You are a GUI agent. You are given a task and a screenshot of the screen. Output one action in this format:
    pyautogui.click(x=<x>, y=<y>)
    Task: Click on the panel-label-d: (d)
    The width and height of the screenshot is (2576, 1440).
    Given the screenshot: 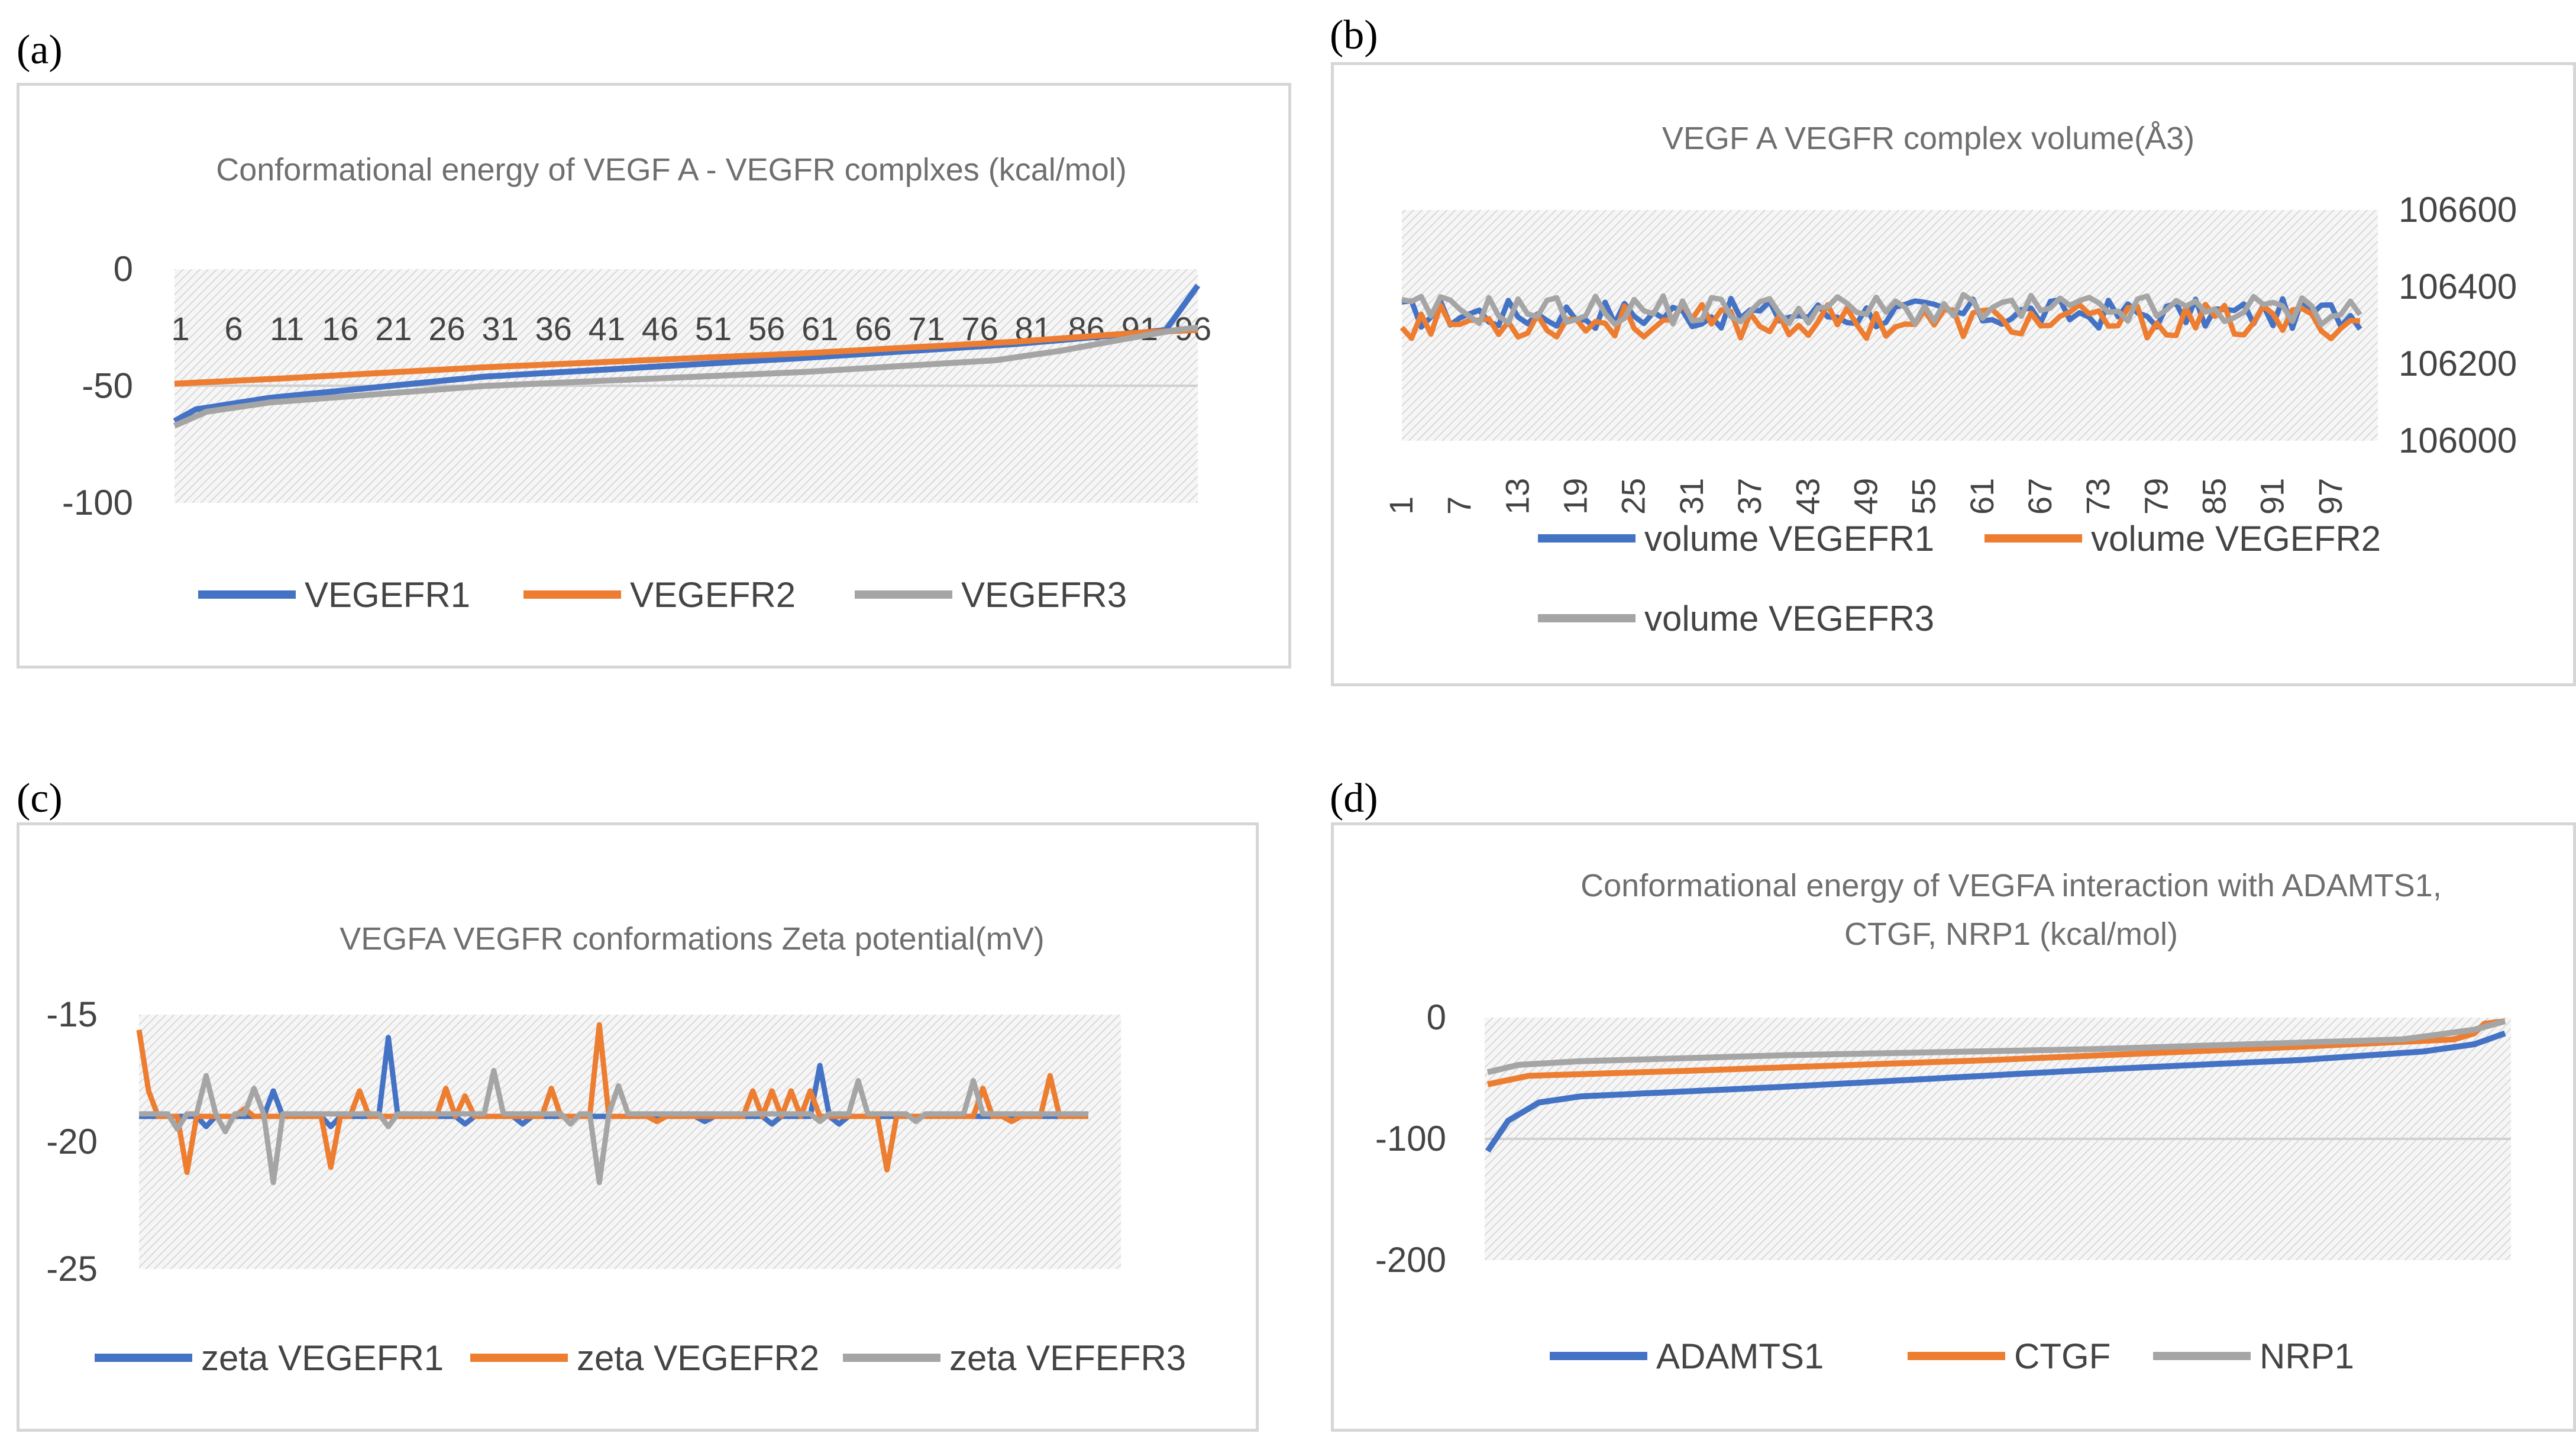 What is the action you would take?
    pyautogui.click(x=1354, y=798)
    